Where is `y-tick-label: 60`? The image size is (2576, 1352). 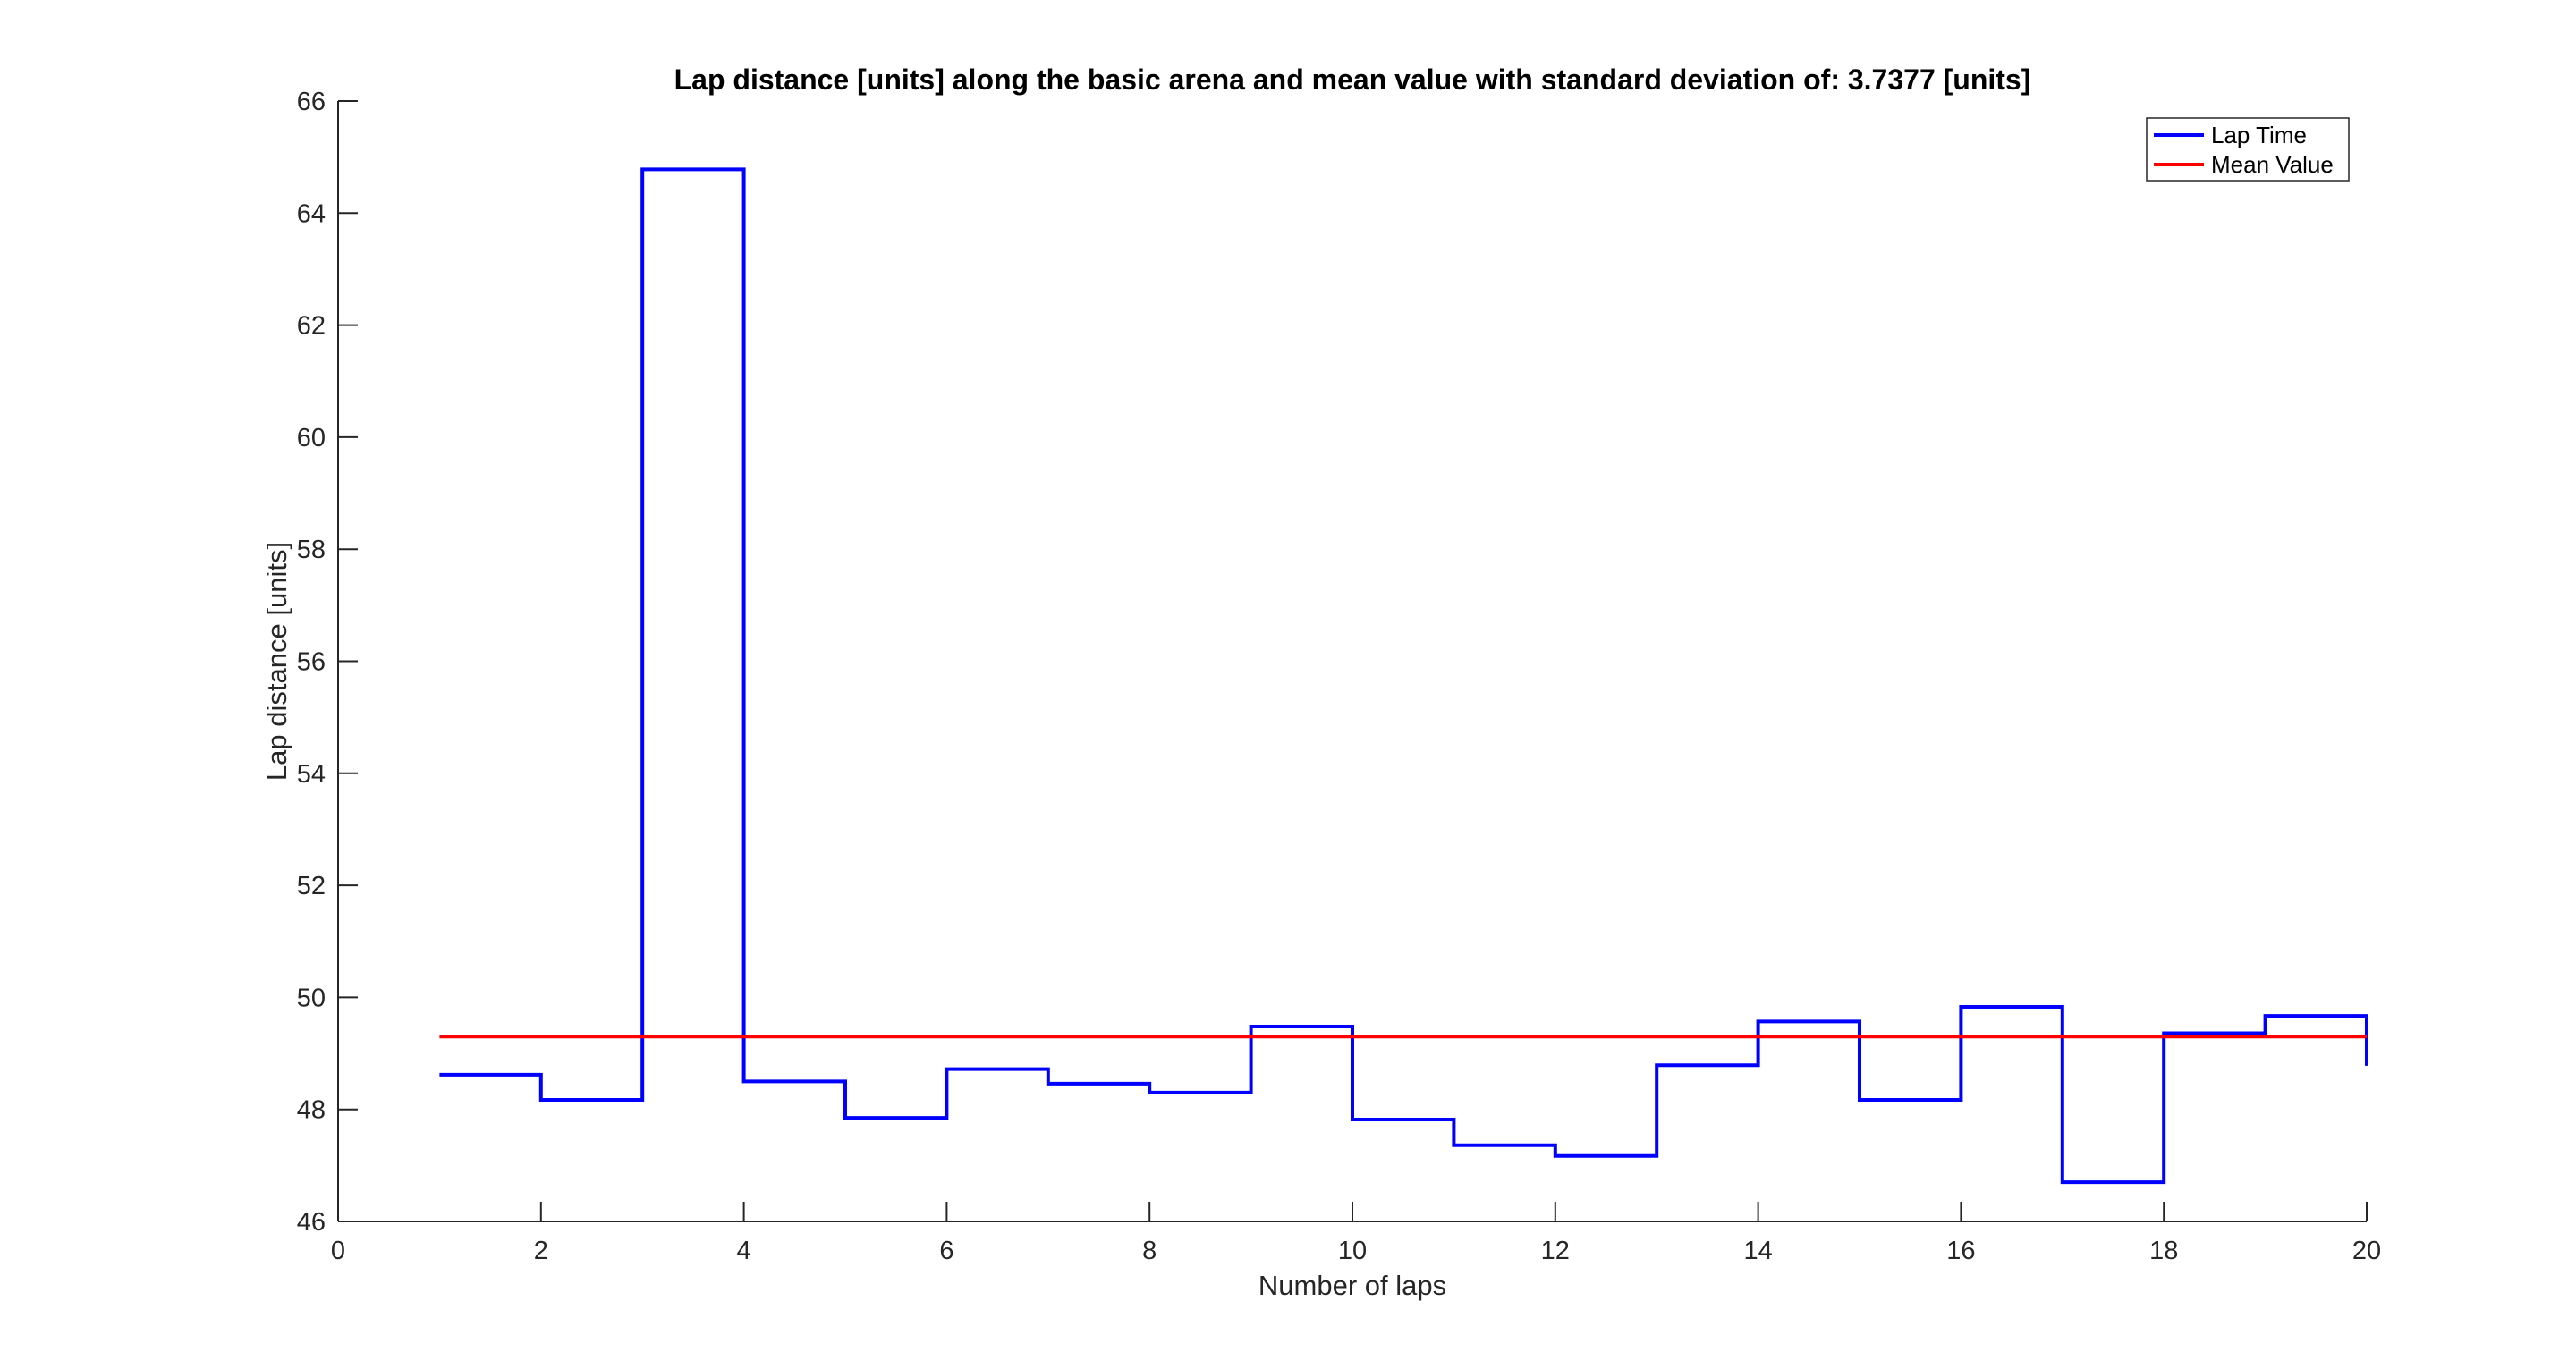 y-tick-label: 60 is located at coordinates (311, 438).